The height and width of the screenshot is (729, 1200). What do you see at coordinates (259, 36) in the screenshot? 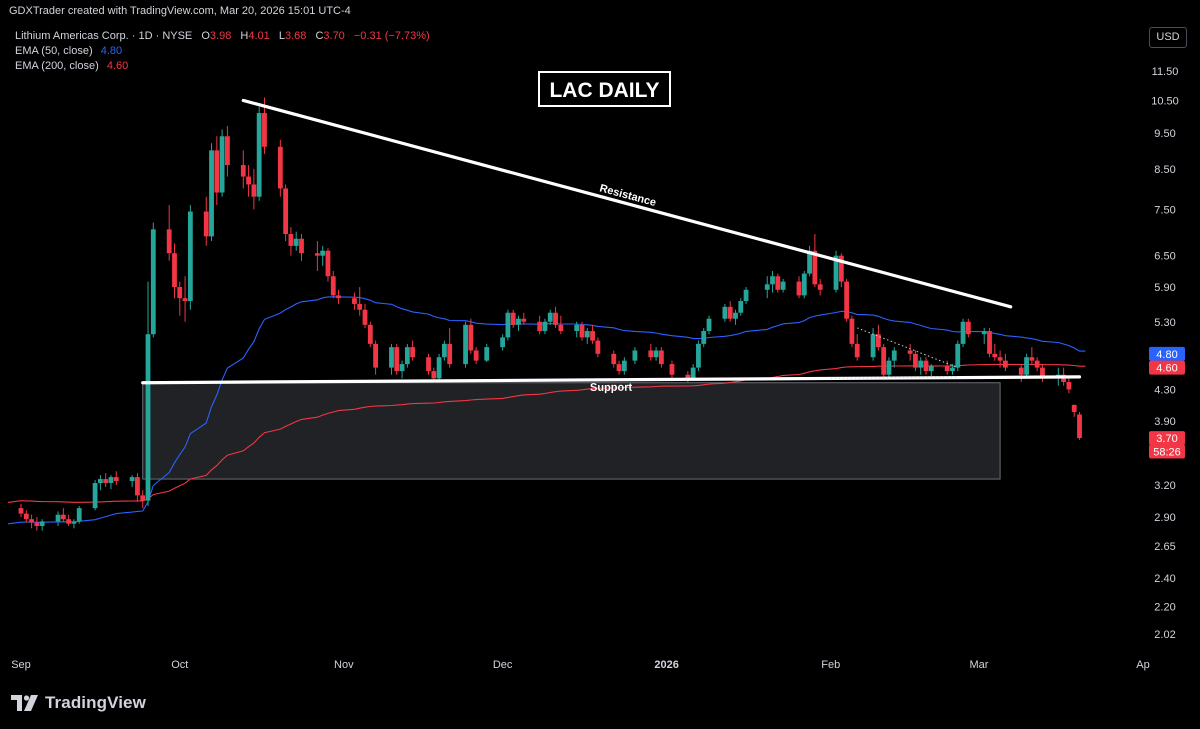
I see `high-value: 4.01` at bounding box center [259, 36].